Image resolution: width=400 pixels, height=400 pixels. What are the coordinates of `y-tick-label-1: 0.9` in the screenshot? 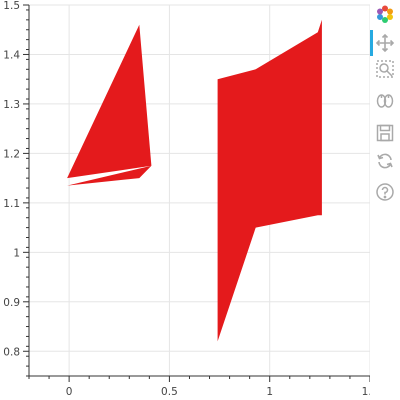 It's located at (11, 303).